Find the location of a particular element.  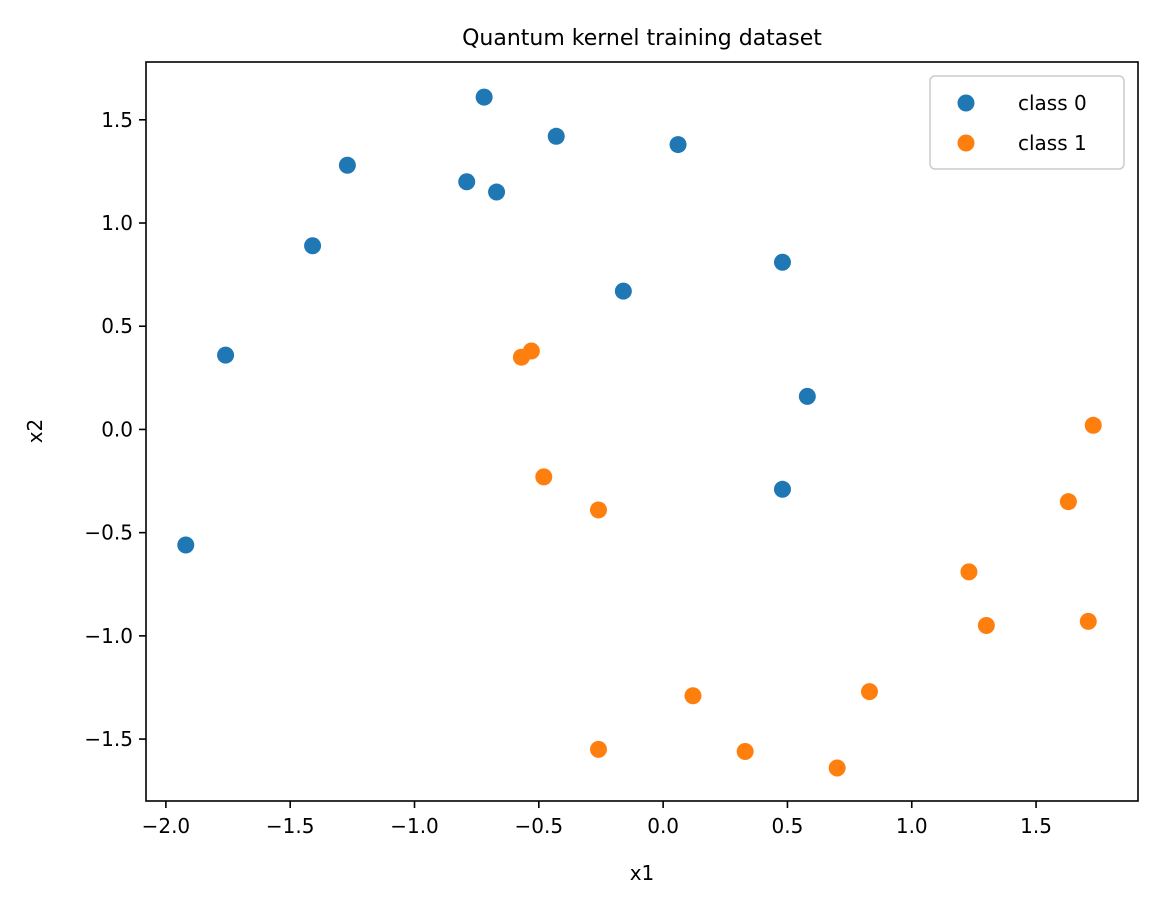

x-tick-label-7: 1.5 is located at coordinates (1036, 826).